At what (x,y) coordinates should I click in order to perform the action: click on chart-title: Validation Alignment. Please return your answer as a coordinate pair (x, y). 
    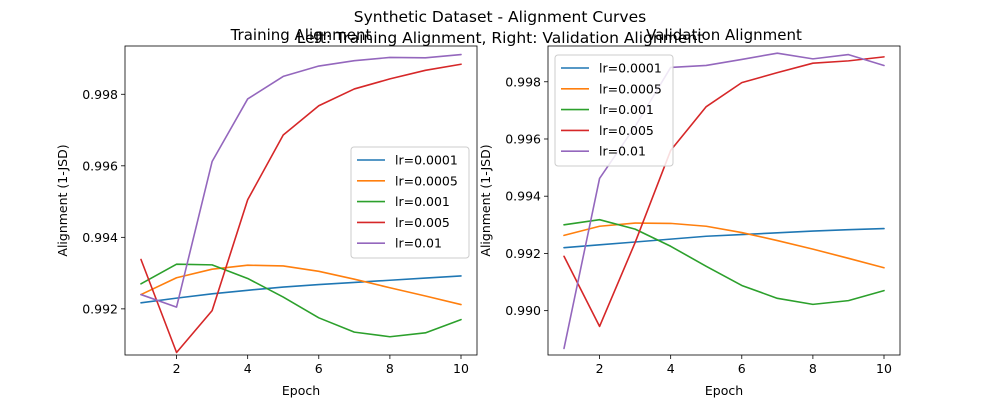
    Looking at the image, I should click on (724, 35).